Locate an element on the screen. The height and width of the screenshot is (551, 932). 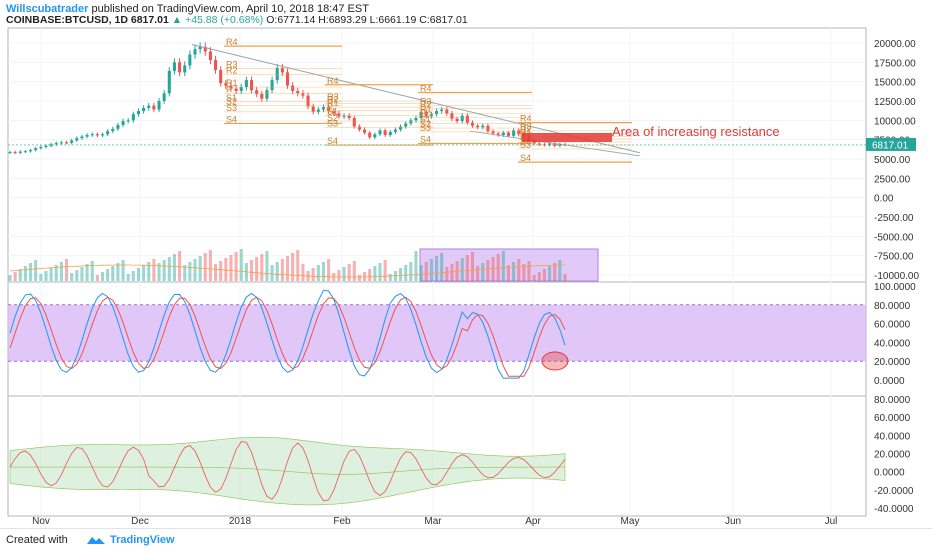
stoch-tick-label: 80.0000 is located at coordinates (892, 306).